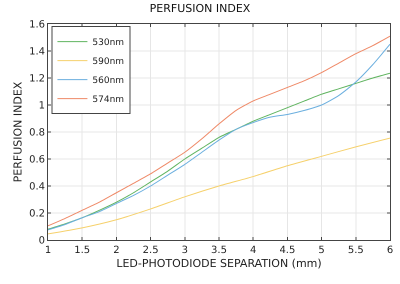  Describe the element at coordinates (37, 52) in the screenshot. I see `y-tick-label: 1.4` at that location.